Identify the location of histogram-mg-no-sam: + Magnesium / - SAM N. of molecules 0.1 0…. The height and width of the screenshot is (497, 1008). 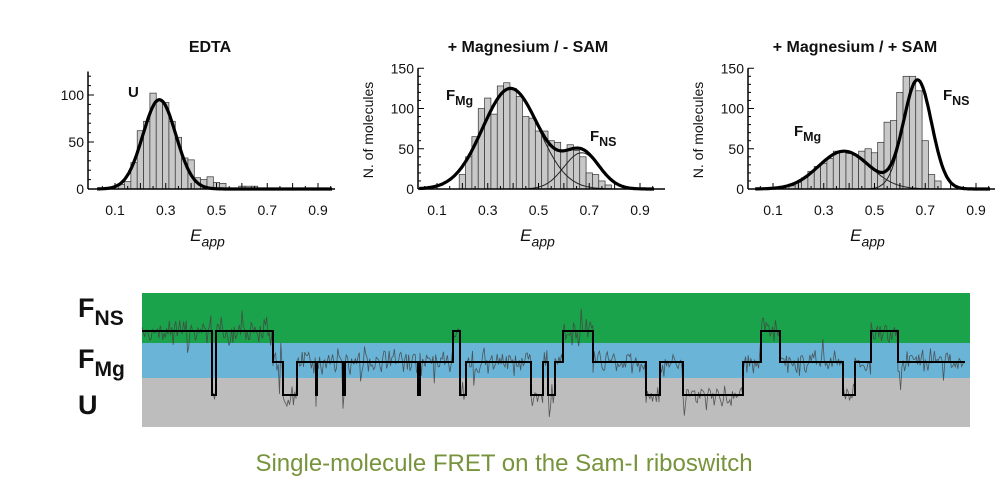
(512, 144).